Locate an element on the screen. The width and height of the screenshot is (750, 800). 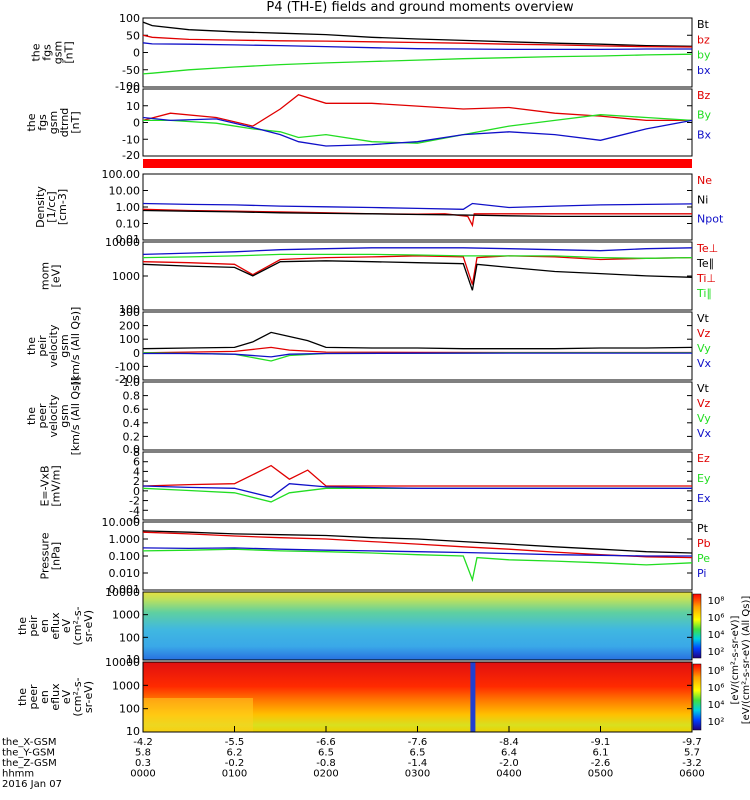
y-tick-label: 0.2 is located at coordinates (132, 436).